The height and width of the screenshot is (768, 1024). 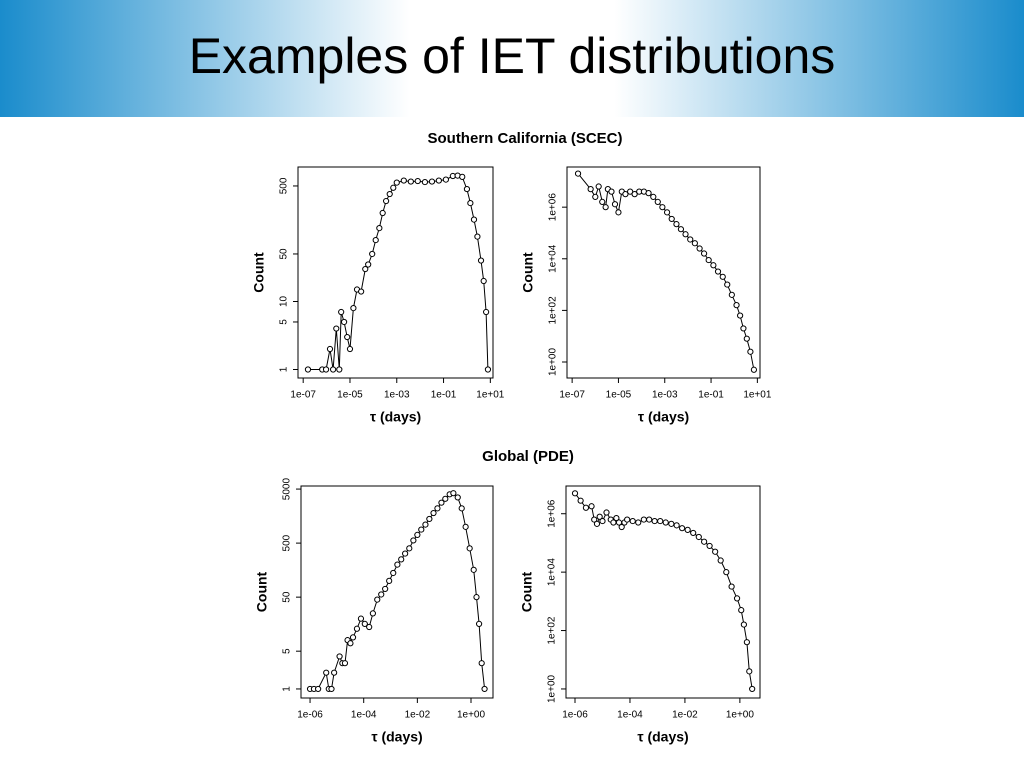 I want to click on y-tick-label: 1e+06, so click(x=552, y=513).